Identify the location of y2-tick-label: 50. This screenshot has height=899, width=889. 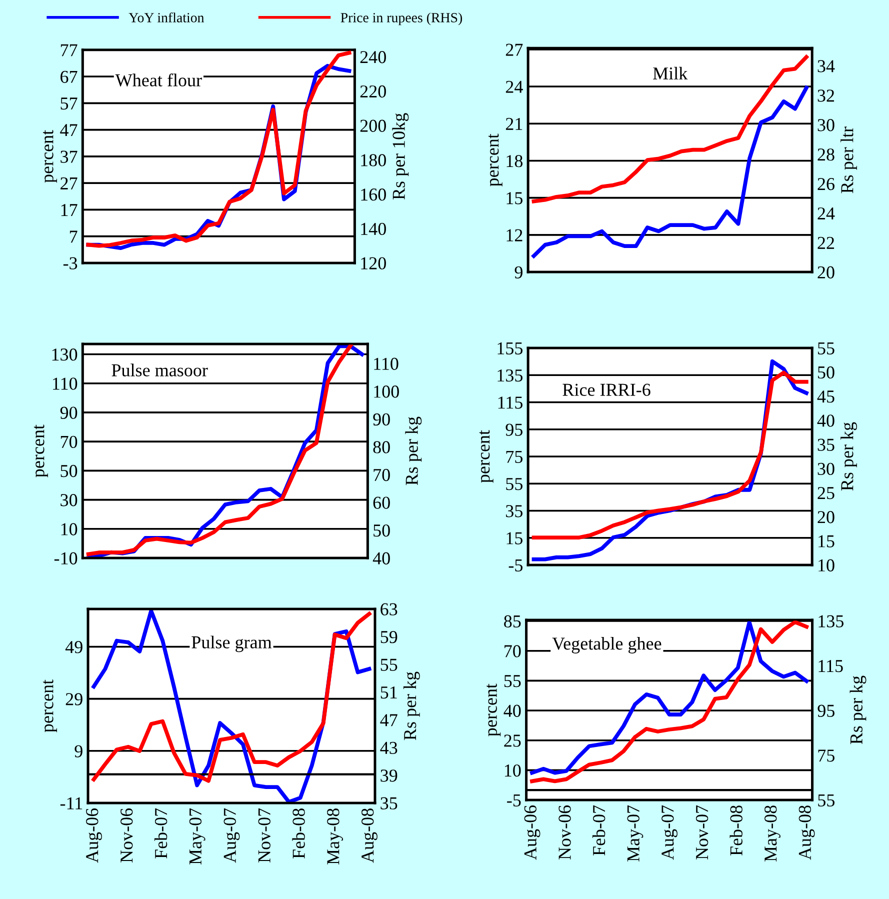
(382, 530).